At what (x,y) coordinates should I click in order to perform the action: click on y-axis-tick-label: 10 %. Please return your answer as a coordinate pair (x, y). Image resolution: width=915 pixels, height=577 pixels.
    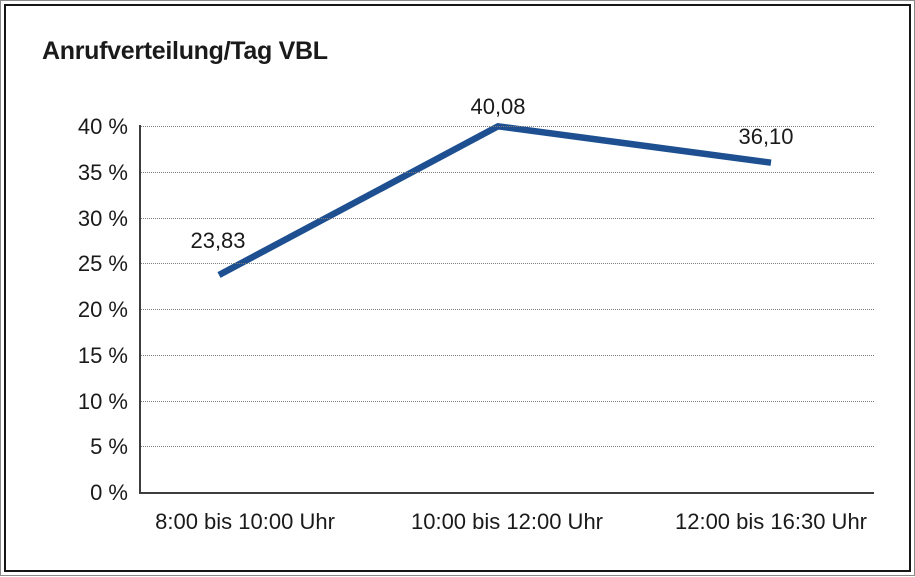
    Looking at the image, I should click on (102, 401).